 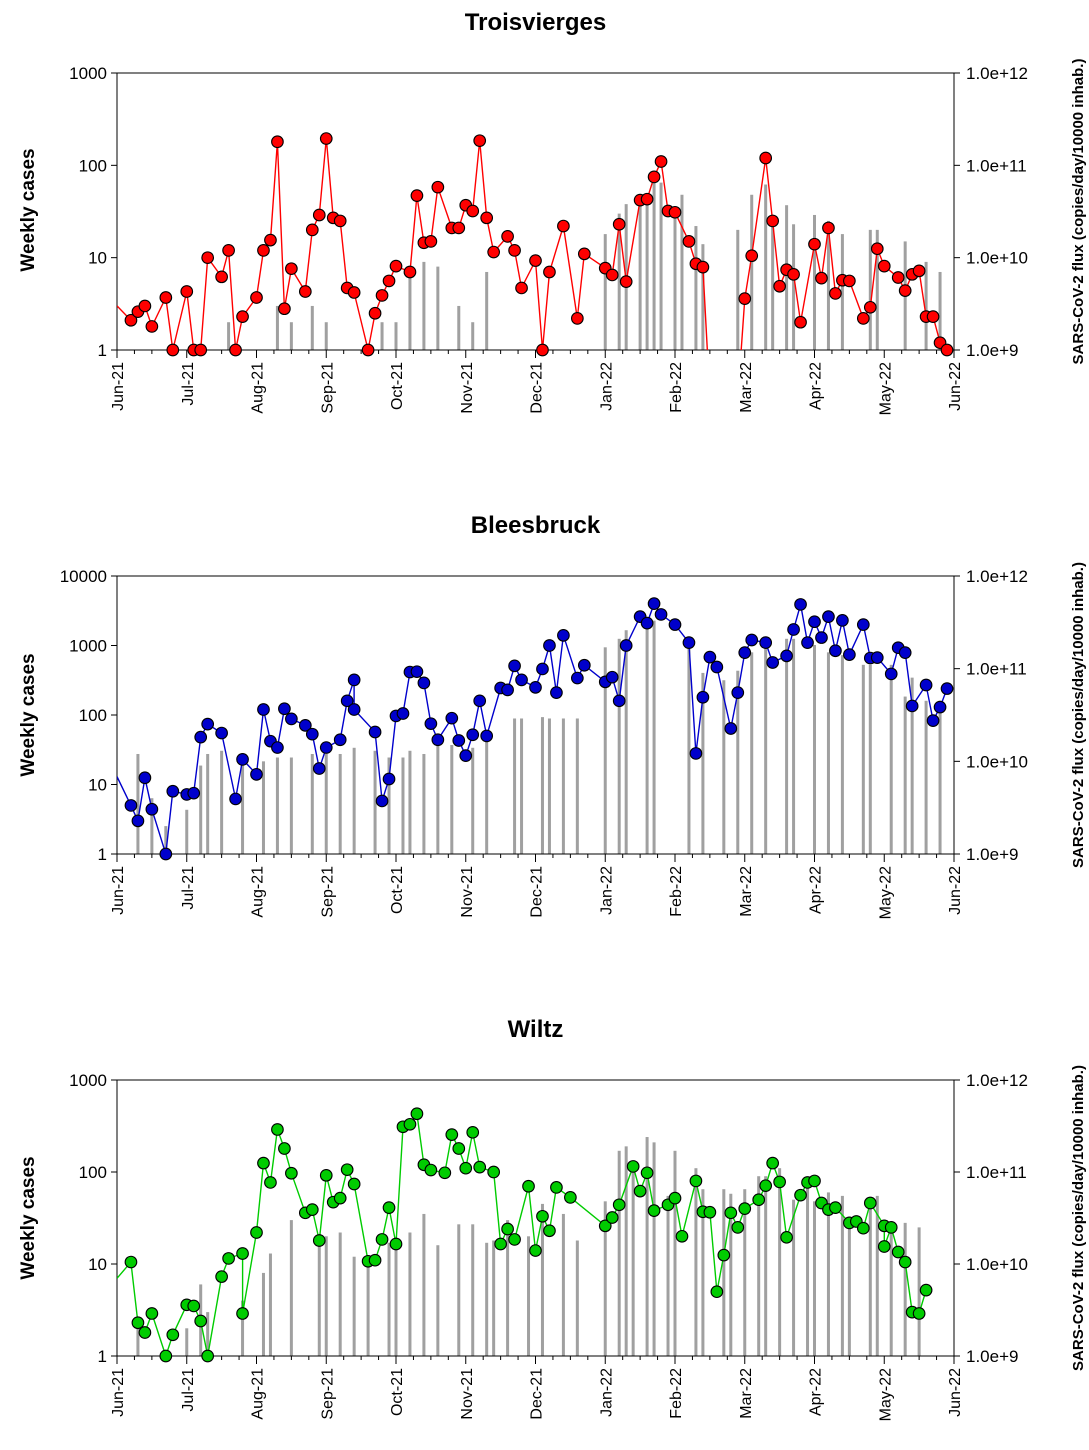 I want to click on y2-tick-label: 1.0e+12, so click(x=997, y=1080).